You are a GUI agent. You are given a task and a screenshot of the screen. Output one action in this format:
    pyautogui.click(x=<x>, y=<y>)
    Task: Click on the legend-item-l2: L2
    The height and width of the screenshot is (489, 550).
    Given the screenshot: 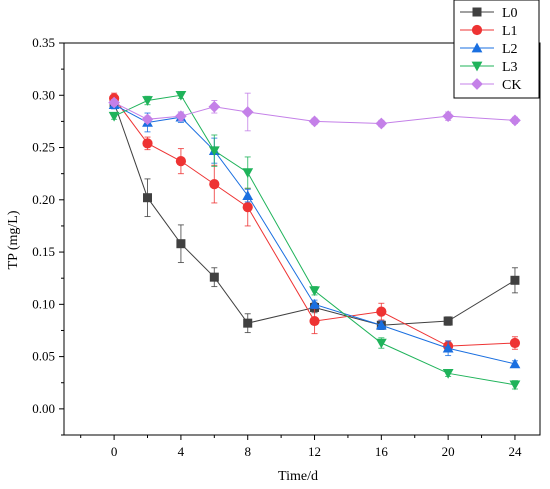 What is the action you would take?
    pyautogui.click(x=489, y=49)
    